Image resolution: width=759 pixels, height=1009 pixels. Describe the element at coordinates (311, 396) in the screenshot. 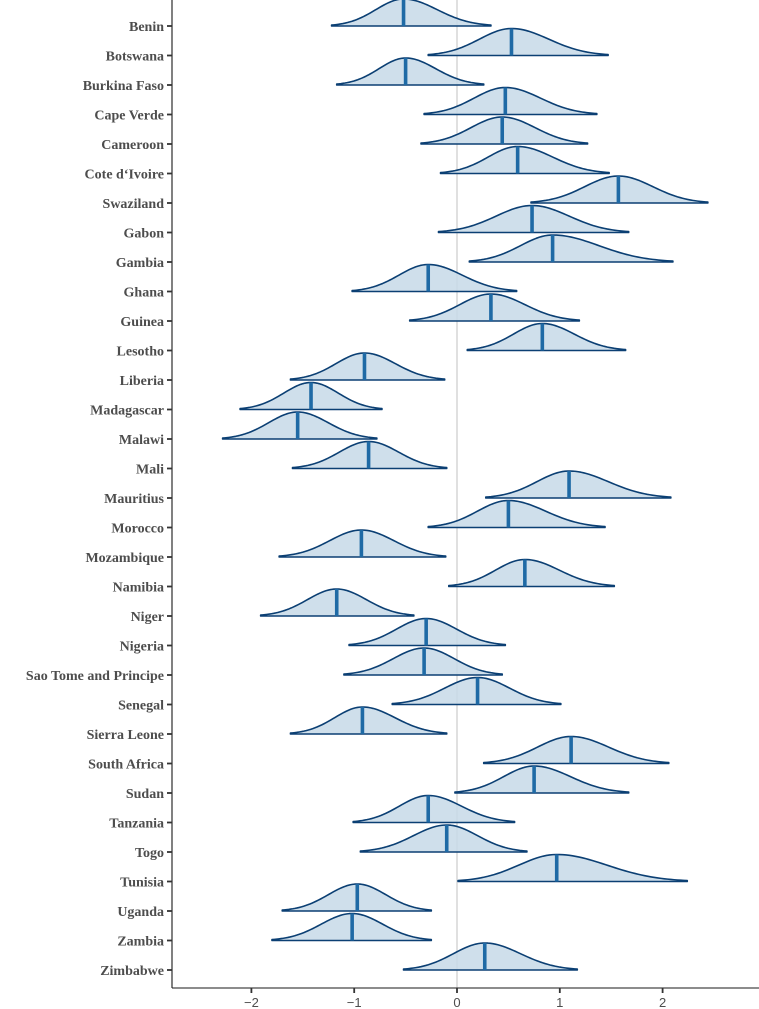

I see `ridge-madagascar` at that location.